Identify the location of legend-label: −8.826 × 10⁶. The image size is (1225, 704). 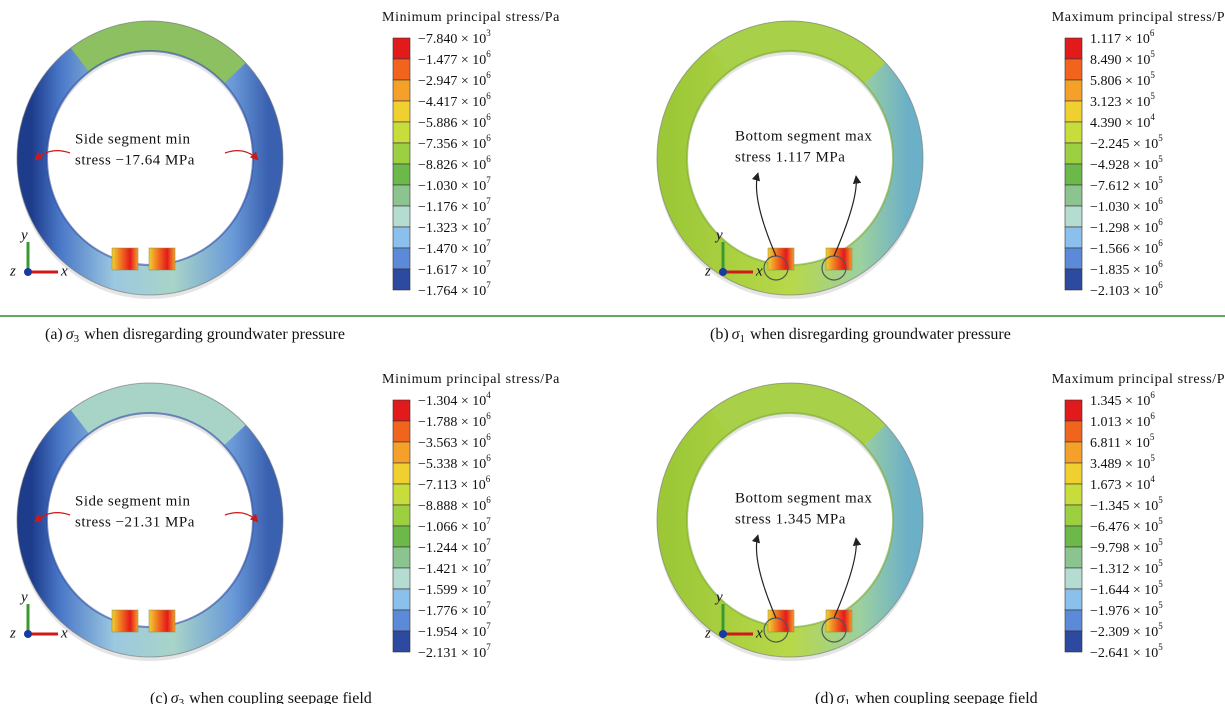
(454, 163).